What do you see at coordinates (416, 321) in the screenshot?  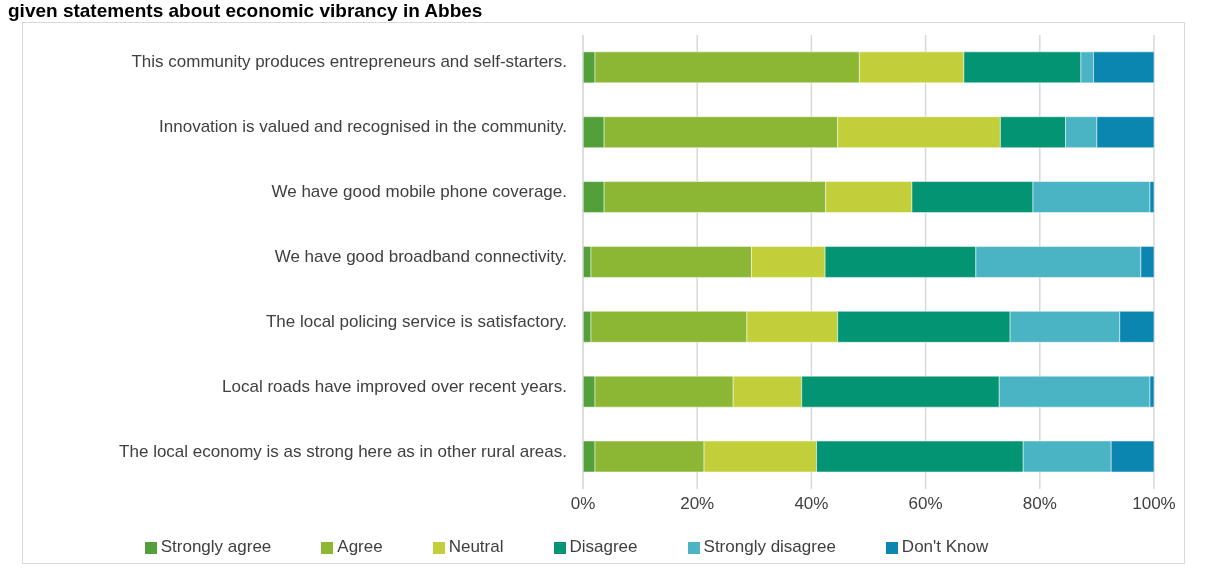 I see `y-tick-label: The local policing service is satisfactory.` at bounding box center [416, 321].